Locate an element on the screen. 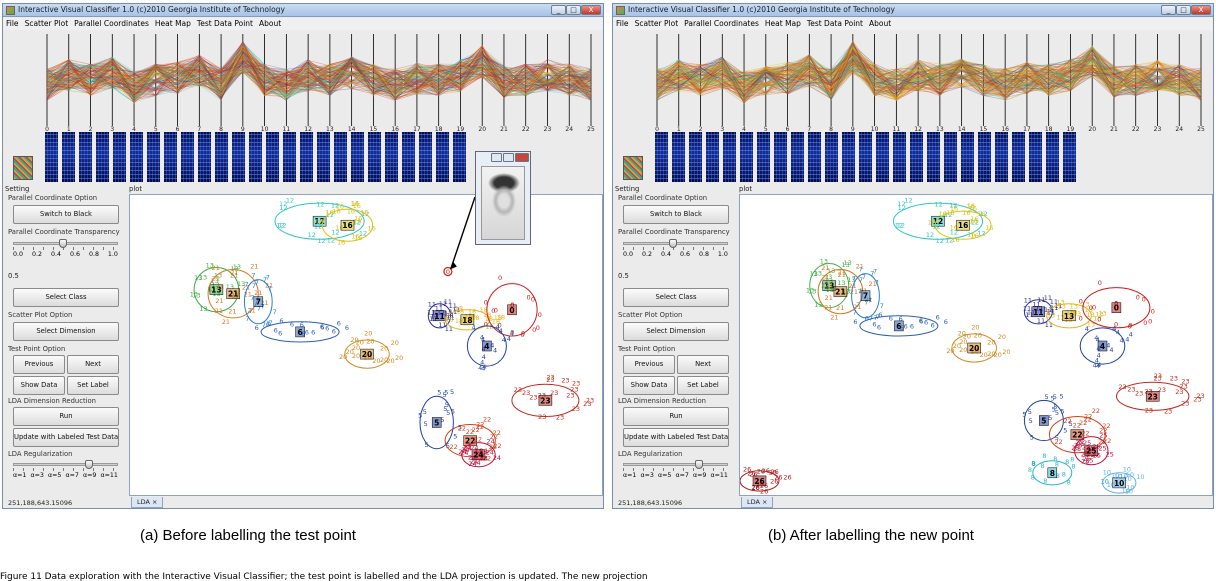  select-dimension-button: Select Dimension is located at coordinates (676, 331).